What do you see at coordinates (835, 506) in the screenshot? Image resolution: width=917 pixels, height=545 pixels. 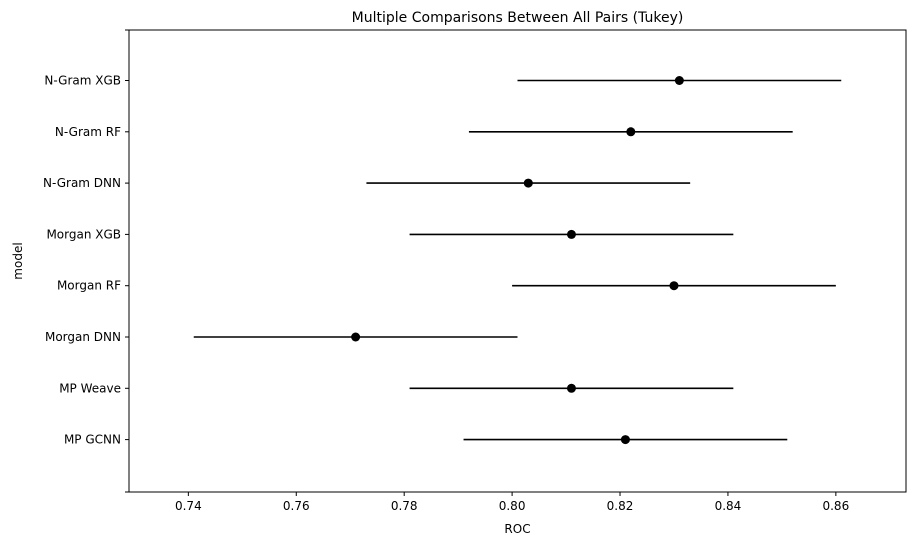 I see `x-tick-label: 0.86` at bounding box center [835, 506].